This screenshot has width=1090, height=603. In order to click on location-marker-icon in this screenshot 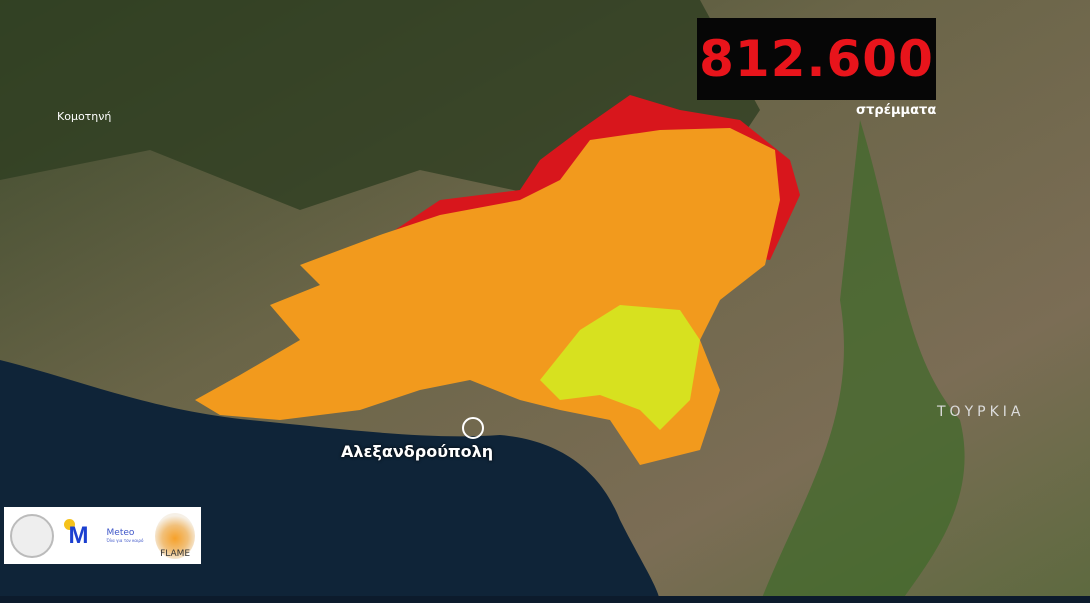, I will do `click(473, 428)`.